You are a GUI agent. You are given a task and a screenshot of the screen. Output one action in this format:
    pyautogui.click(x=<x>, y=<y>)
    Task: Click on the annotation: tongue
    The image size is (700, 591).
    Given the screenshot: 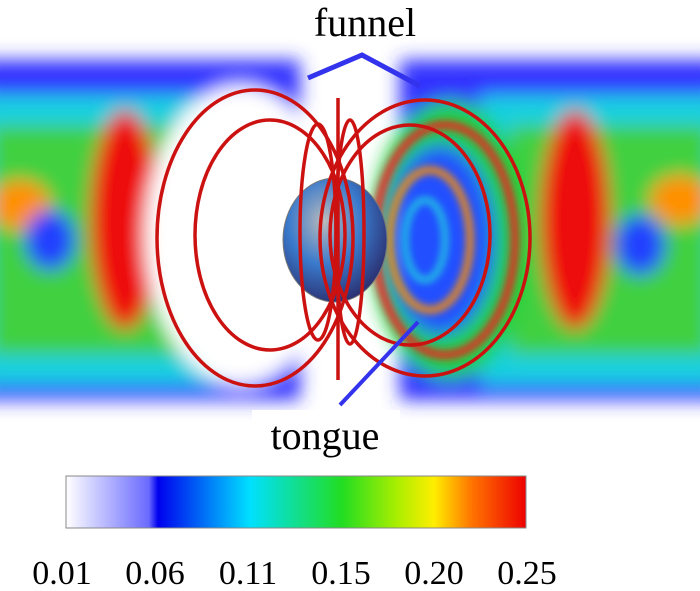 What is the action you would take?
    pyautogui.click(x=325, y=435)
    